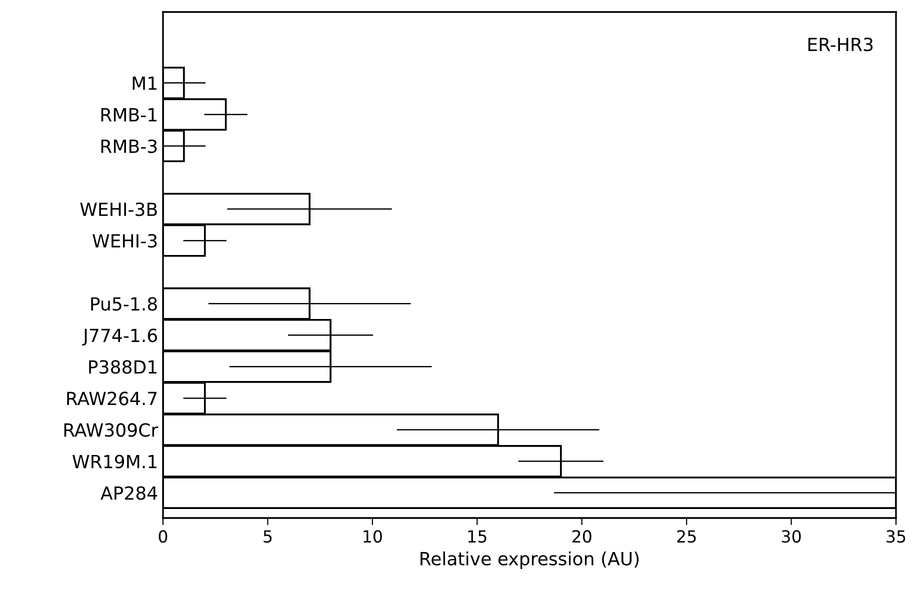 The image size is (916, 605). I want to click on x-axis-title: Relative expression (AU), so click(529, 560).